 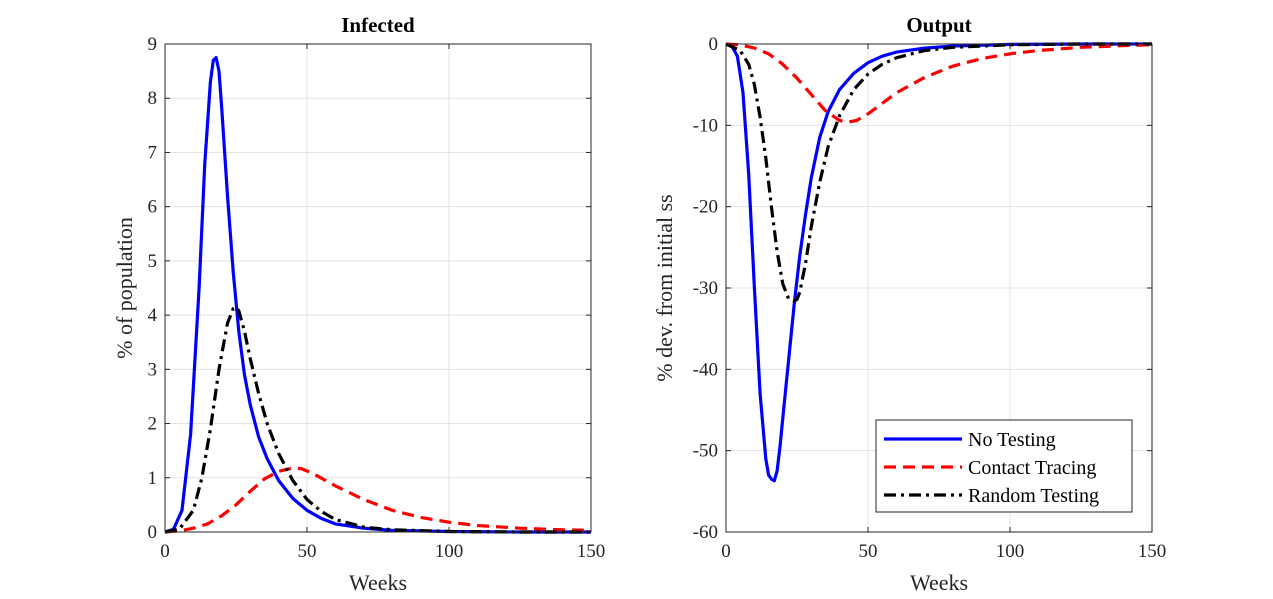 What do you see at coordinates (705, 451) in the screenshot?
I see `y-tick-label: -50` at bounding box center [705, 451].